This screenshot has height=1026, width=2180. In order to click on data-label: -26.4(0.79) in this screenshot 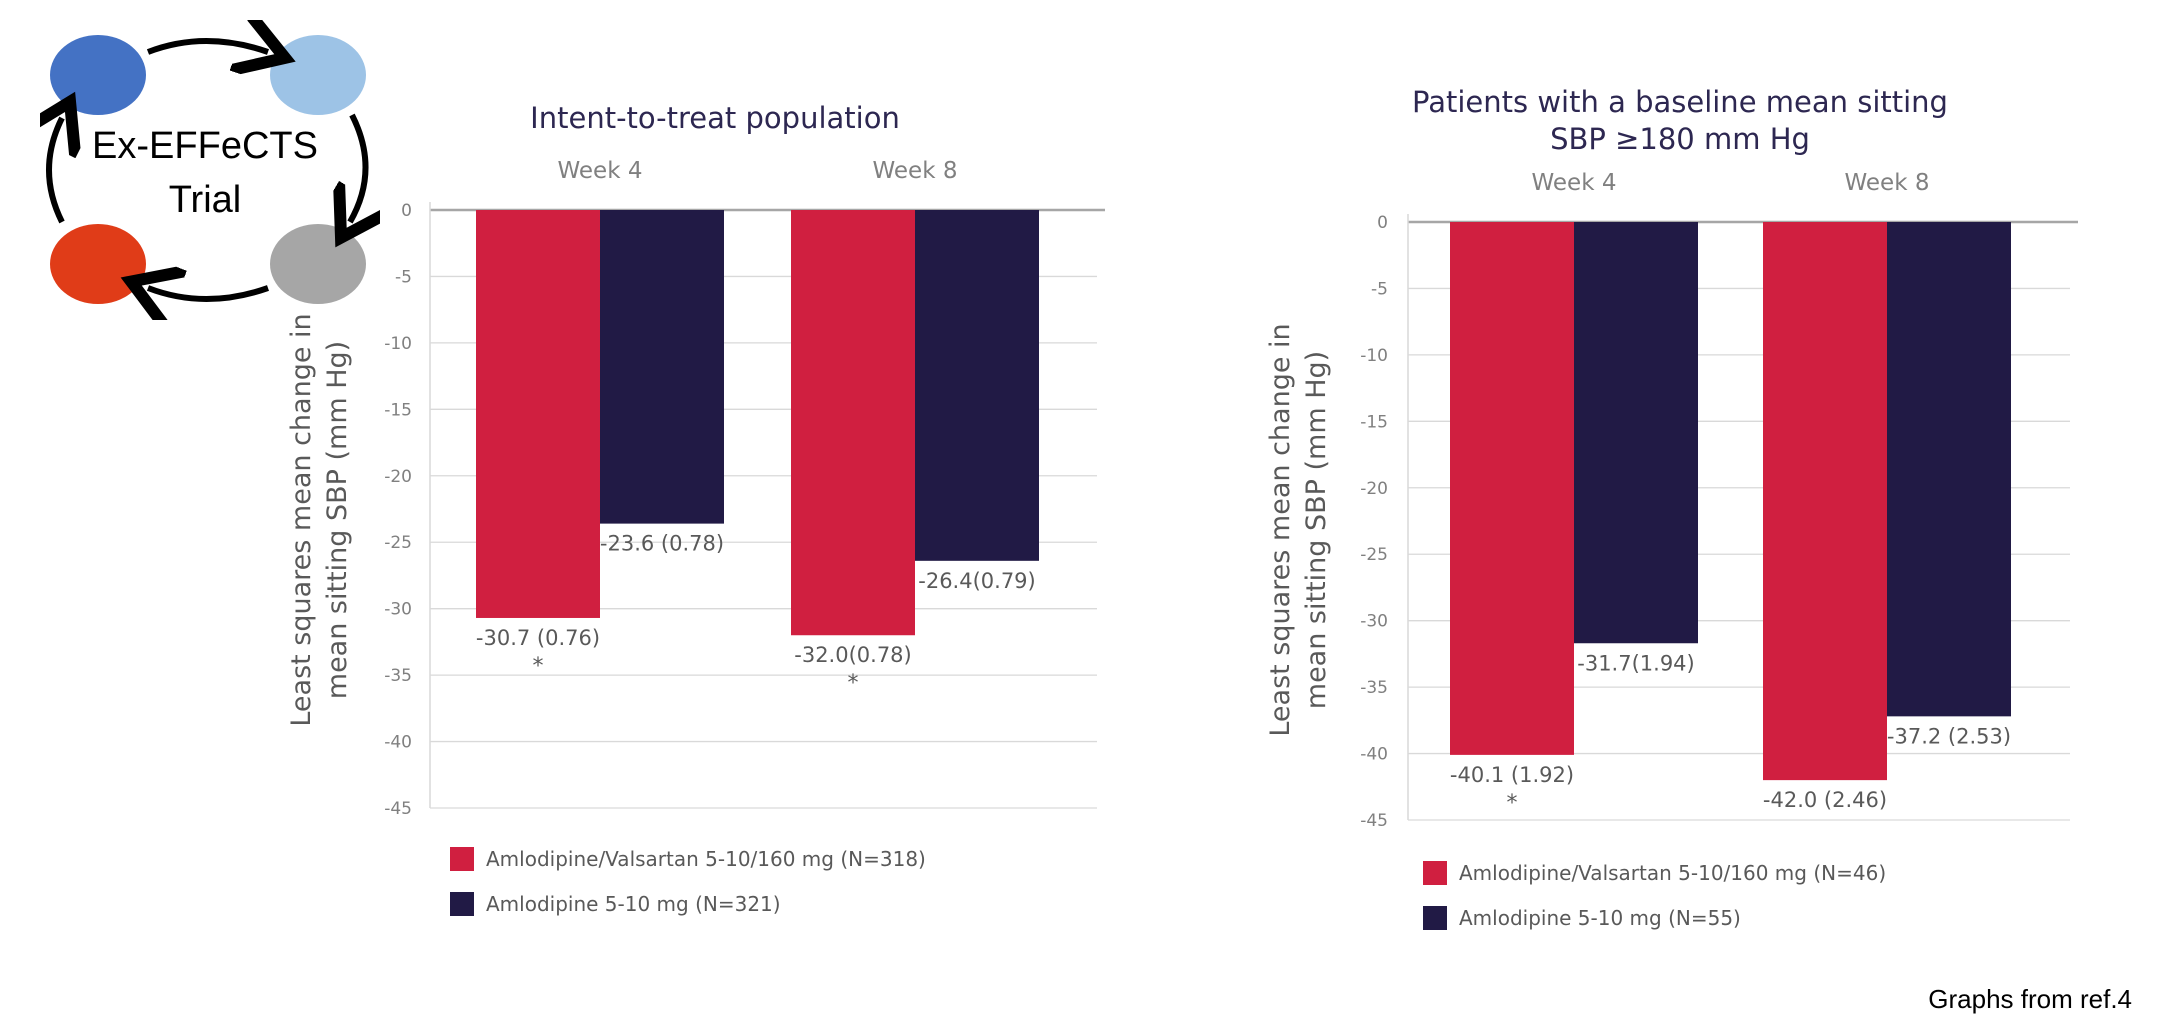, I will do `click(976, 581)`.